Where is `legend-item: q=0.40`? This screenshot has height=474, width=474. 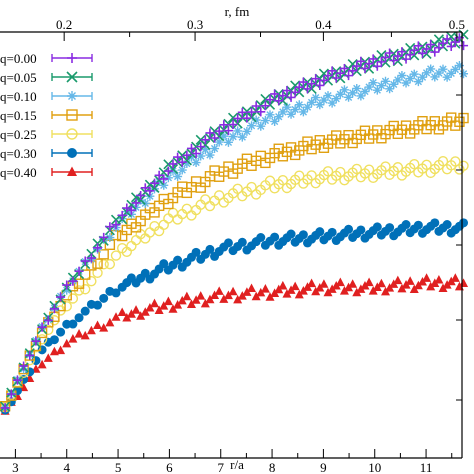 legend-item: q=0.40 is located at coordinates (46, 172).